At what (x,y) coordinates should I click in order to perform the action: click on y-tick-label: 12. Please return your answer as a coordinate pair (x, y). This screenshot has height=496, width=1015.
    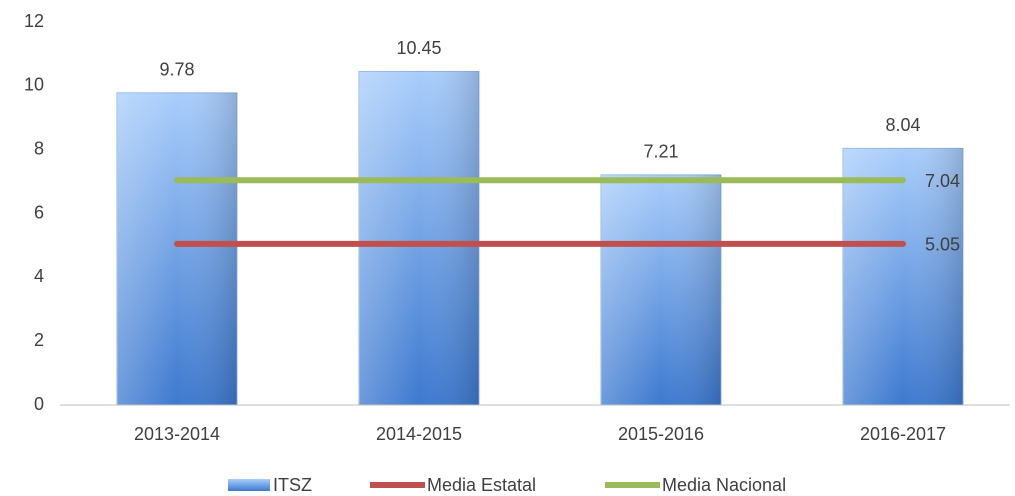
    Looking at the image, I should click on (34, 21).